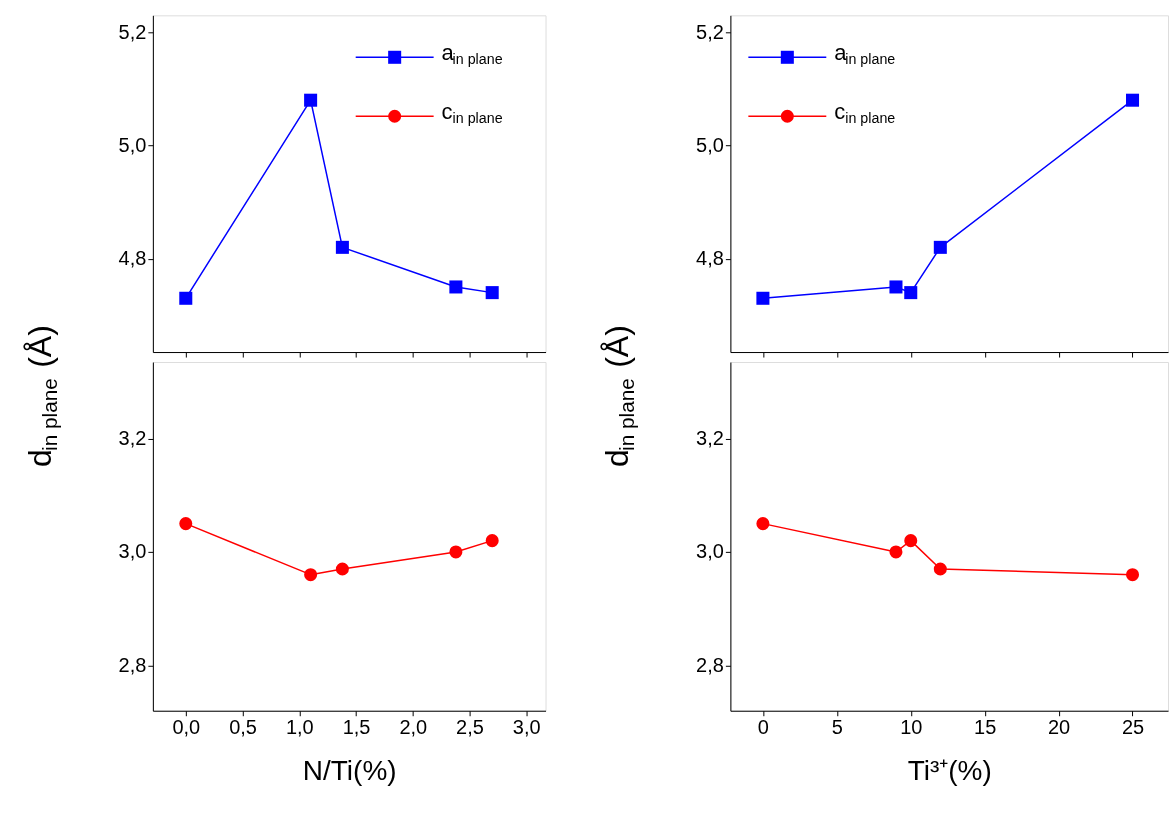 The width and height of the screenshot is (1174, 836). What do you see at coordinates (299, 727) in the screenshot?
I see `x-tick-label: 1,0` at bounding box center [299, 727].